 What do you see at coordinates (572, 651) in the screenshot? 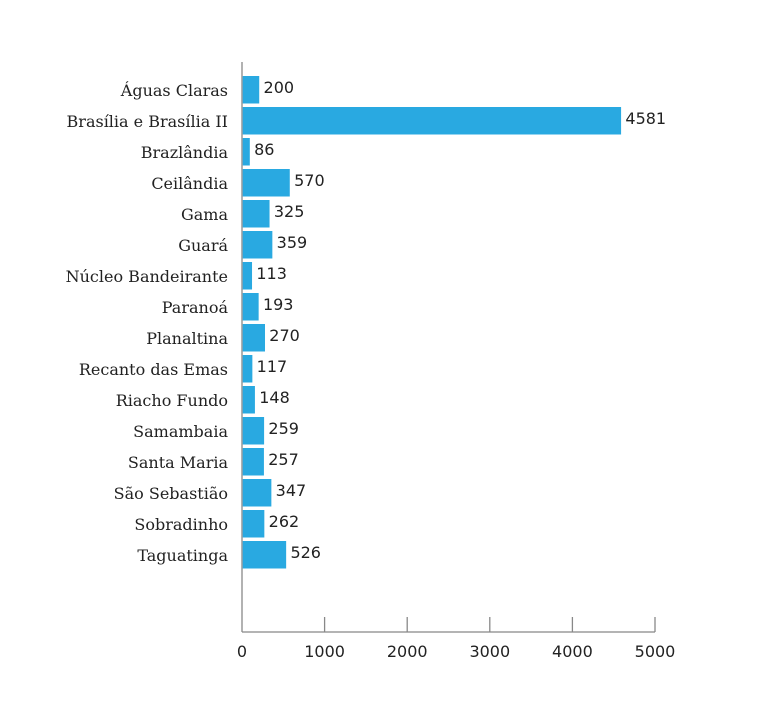
I see `x-tick-label: 4000` at bounding box center [572, 651].